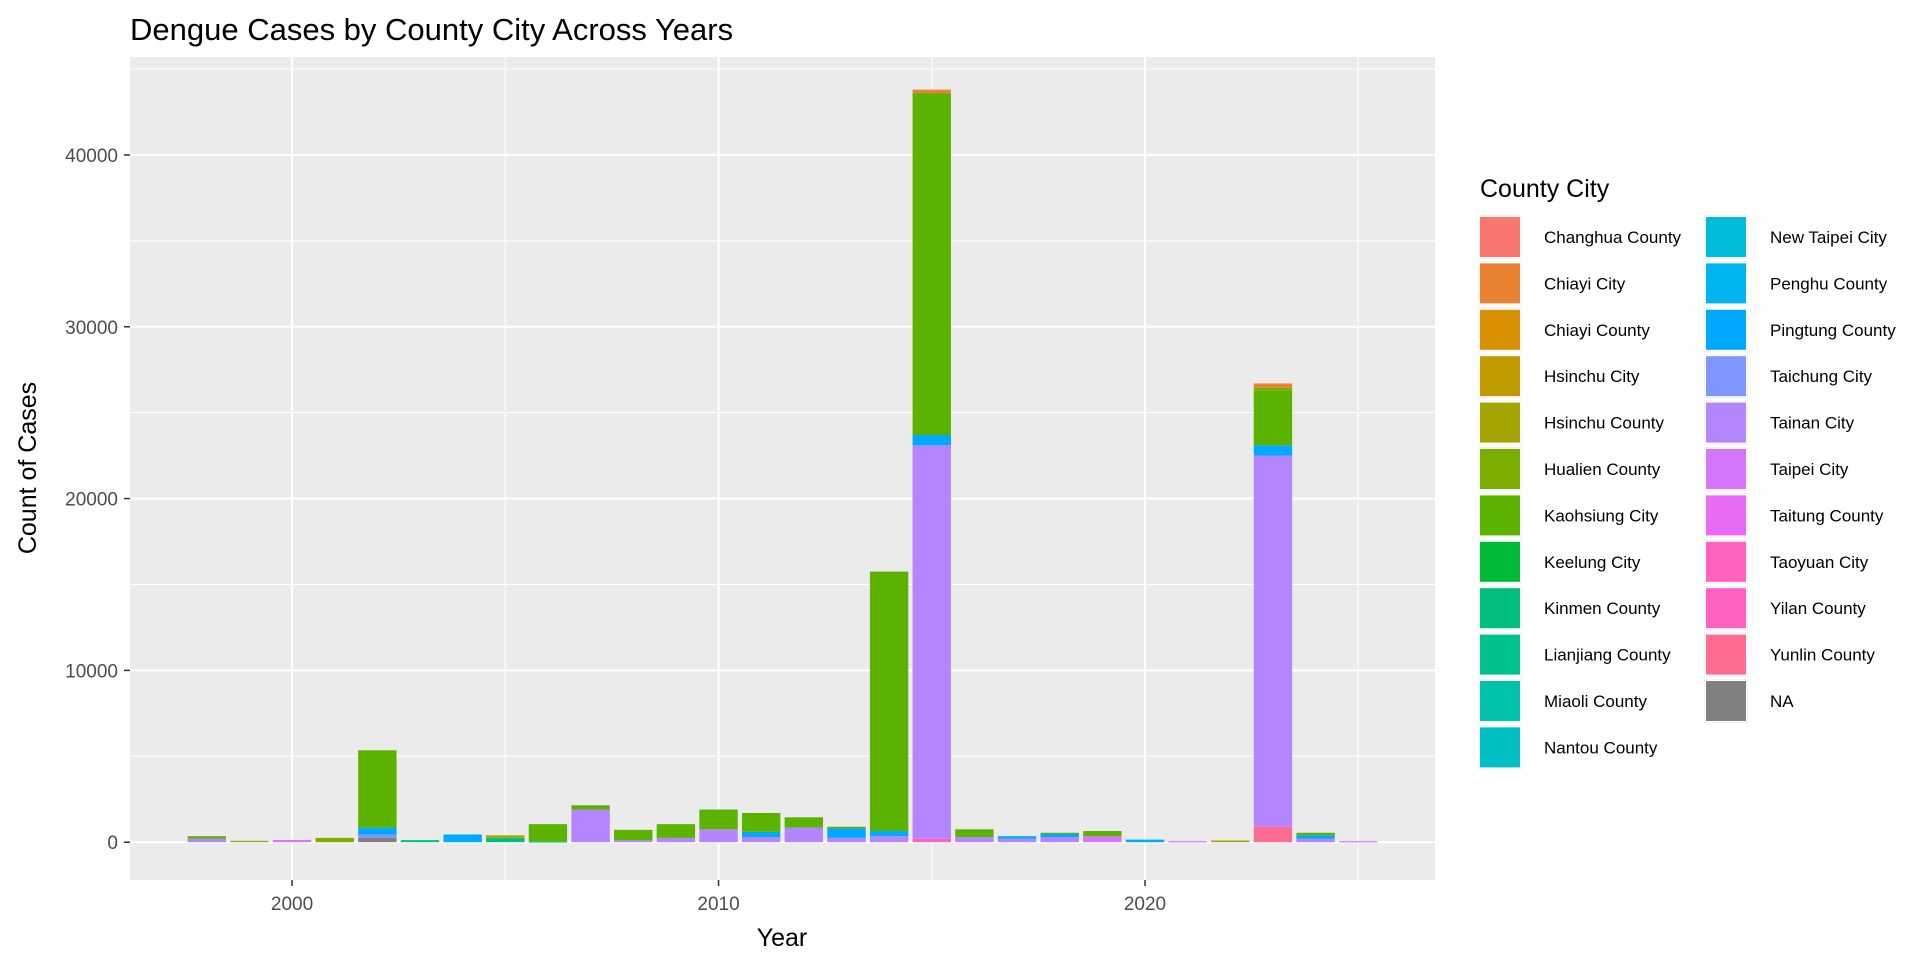 The image size is (1920, 960). What do you see at coordinates (1601, 515) in the screenshot?
I see `legend-label: Kaohsiung City` at bounding box center [1601, 515].